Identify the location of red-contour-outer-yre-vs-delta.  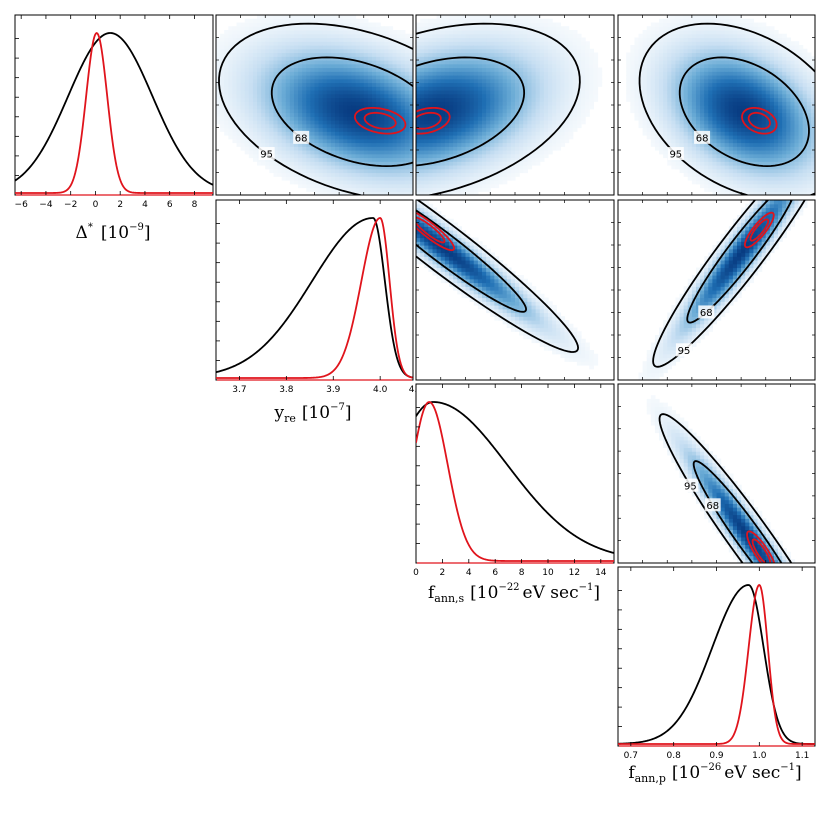
(380, 120).